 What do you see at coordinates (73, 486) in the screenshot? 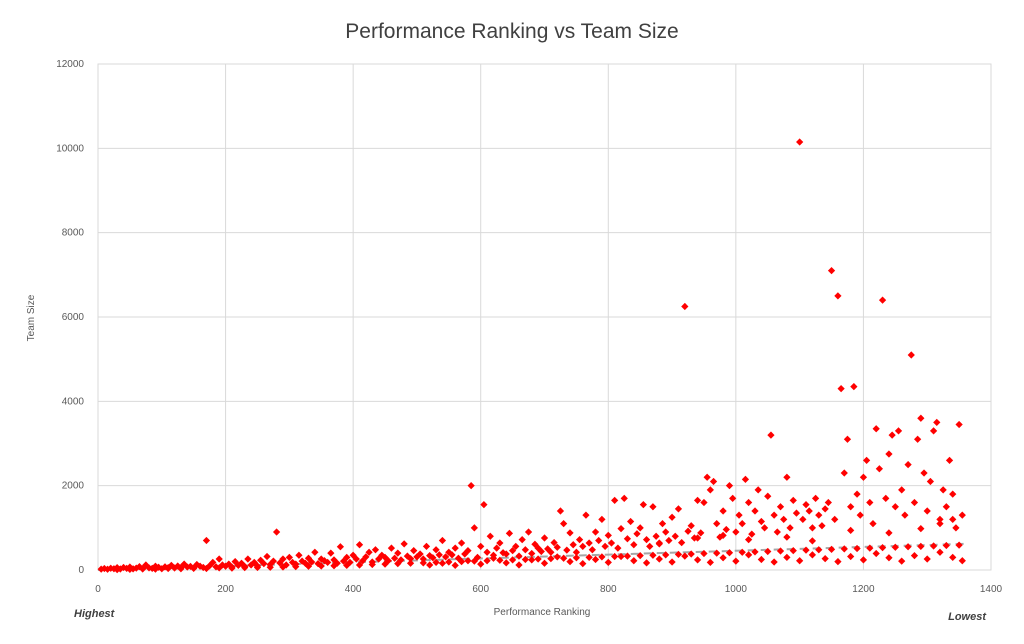
I see `y-tick-label: 2000` at bounding box center [73, 486].